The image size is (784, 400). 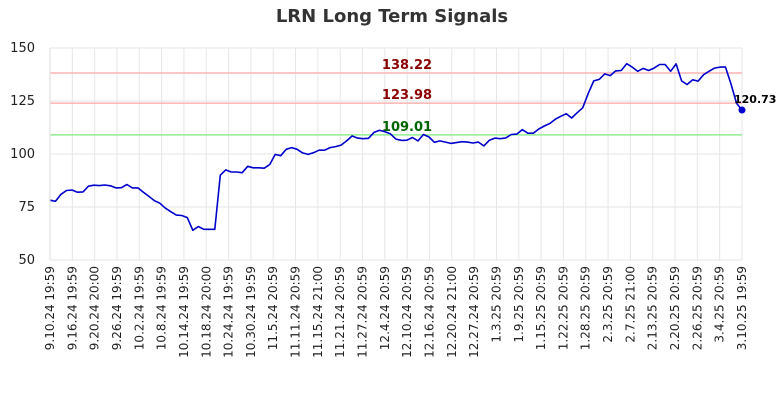 I want to click on x-tick-label: 12.27.24 20:59, so click(x=474, y=312).